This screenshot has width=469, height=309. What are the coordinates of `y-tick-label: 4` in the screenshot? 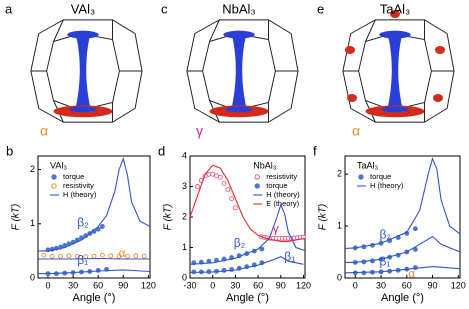 It's located at (184, 155).